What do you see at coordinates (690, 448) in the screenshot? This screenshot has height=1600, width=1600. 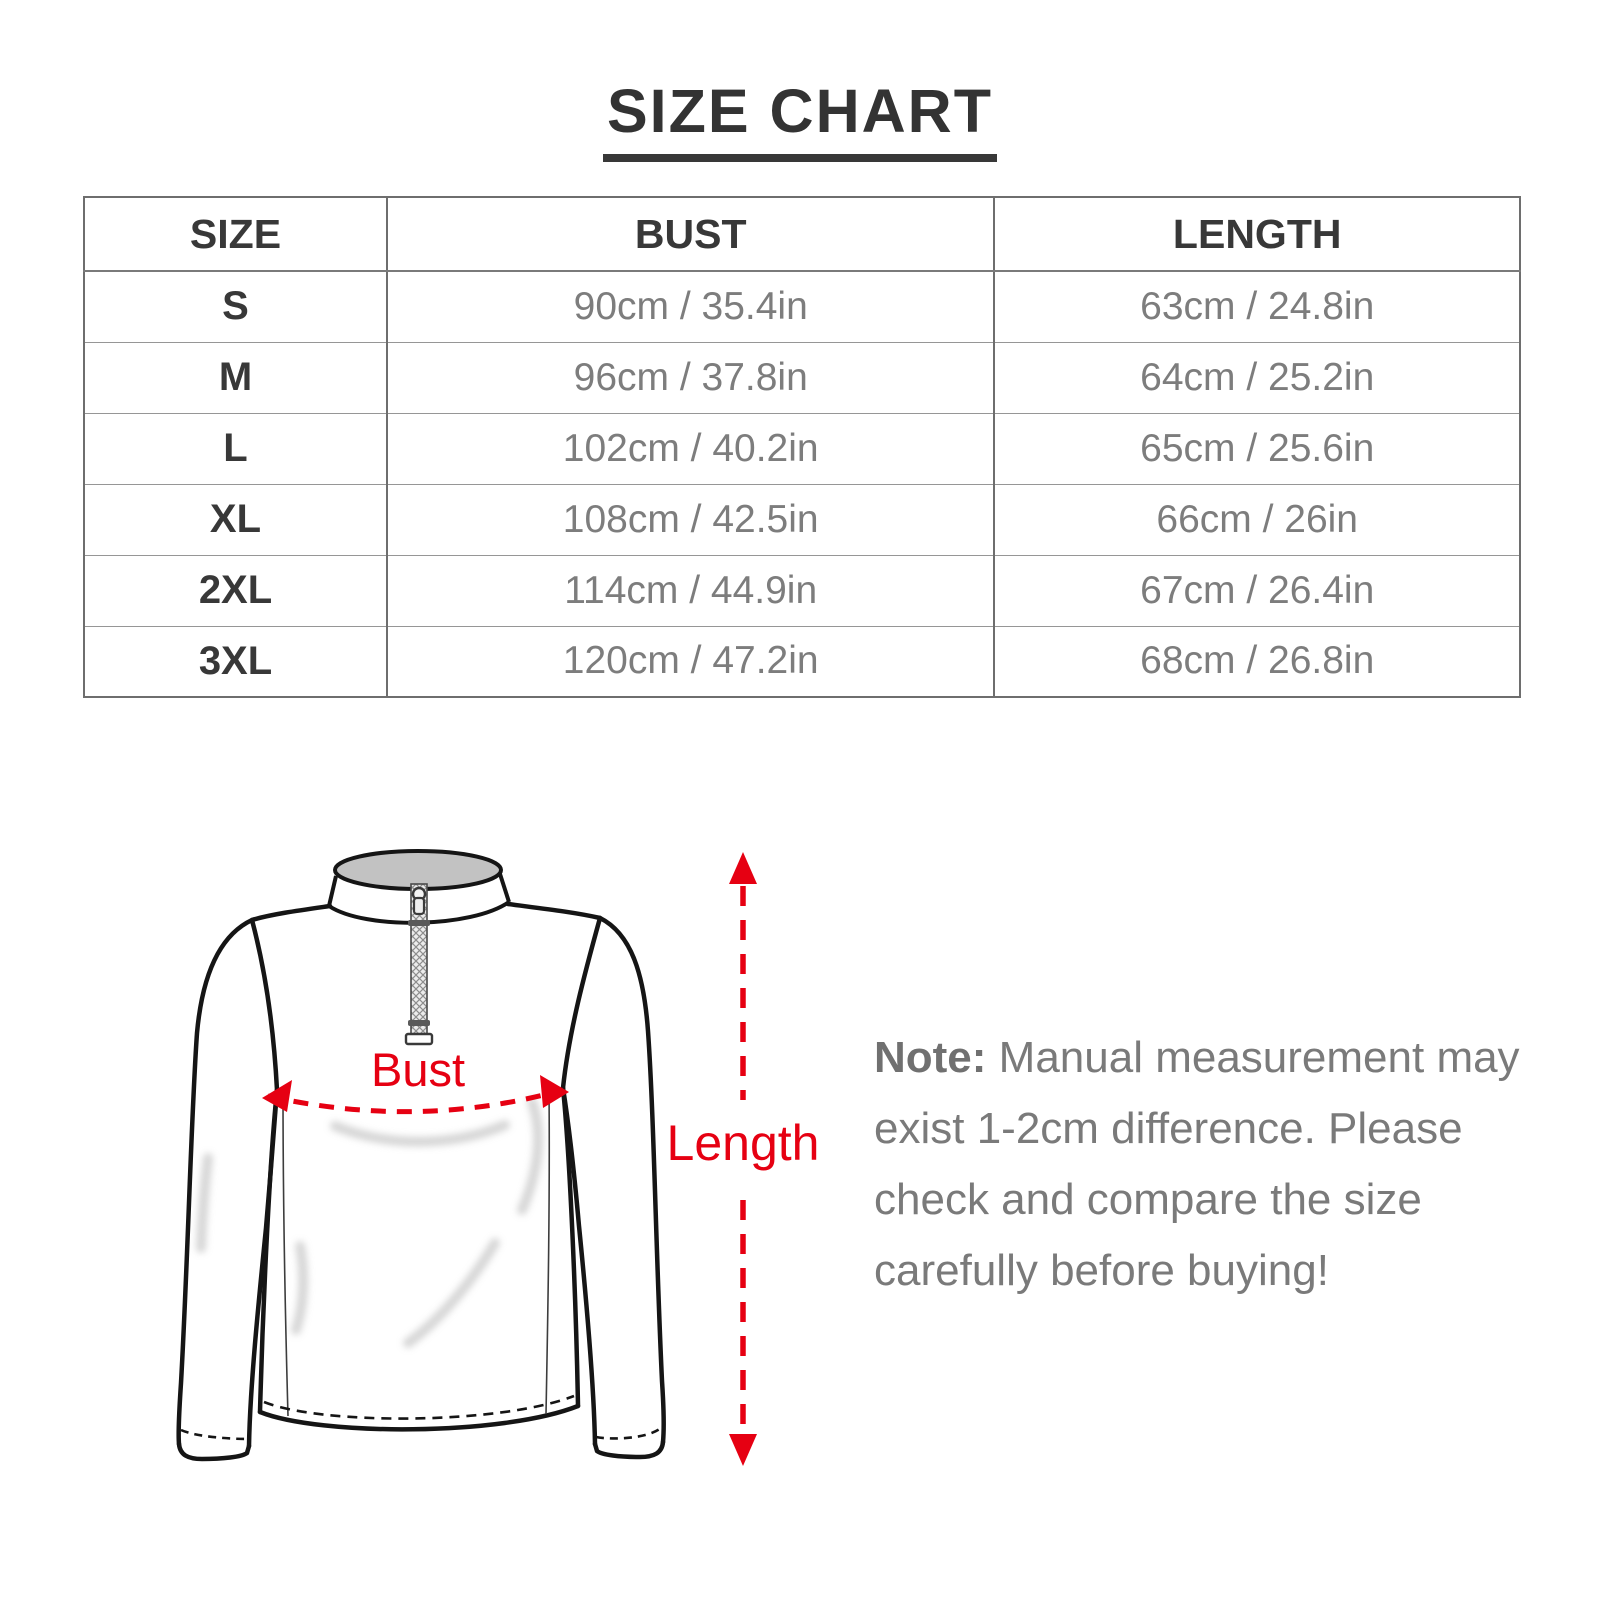 I see `bust-value: 102cm / 40.2in` at bounding box center [690, 448].